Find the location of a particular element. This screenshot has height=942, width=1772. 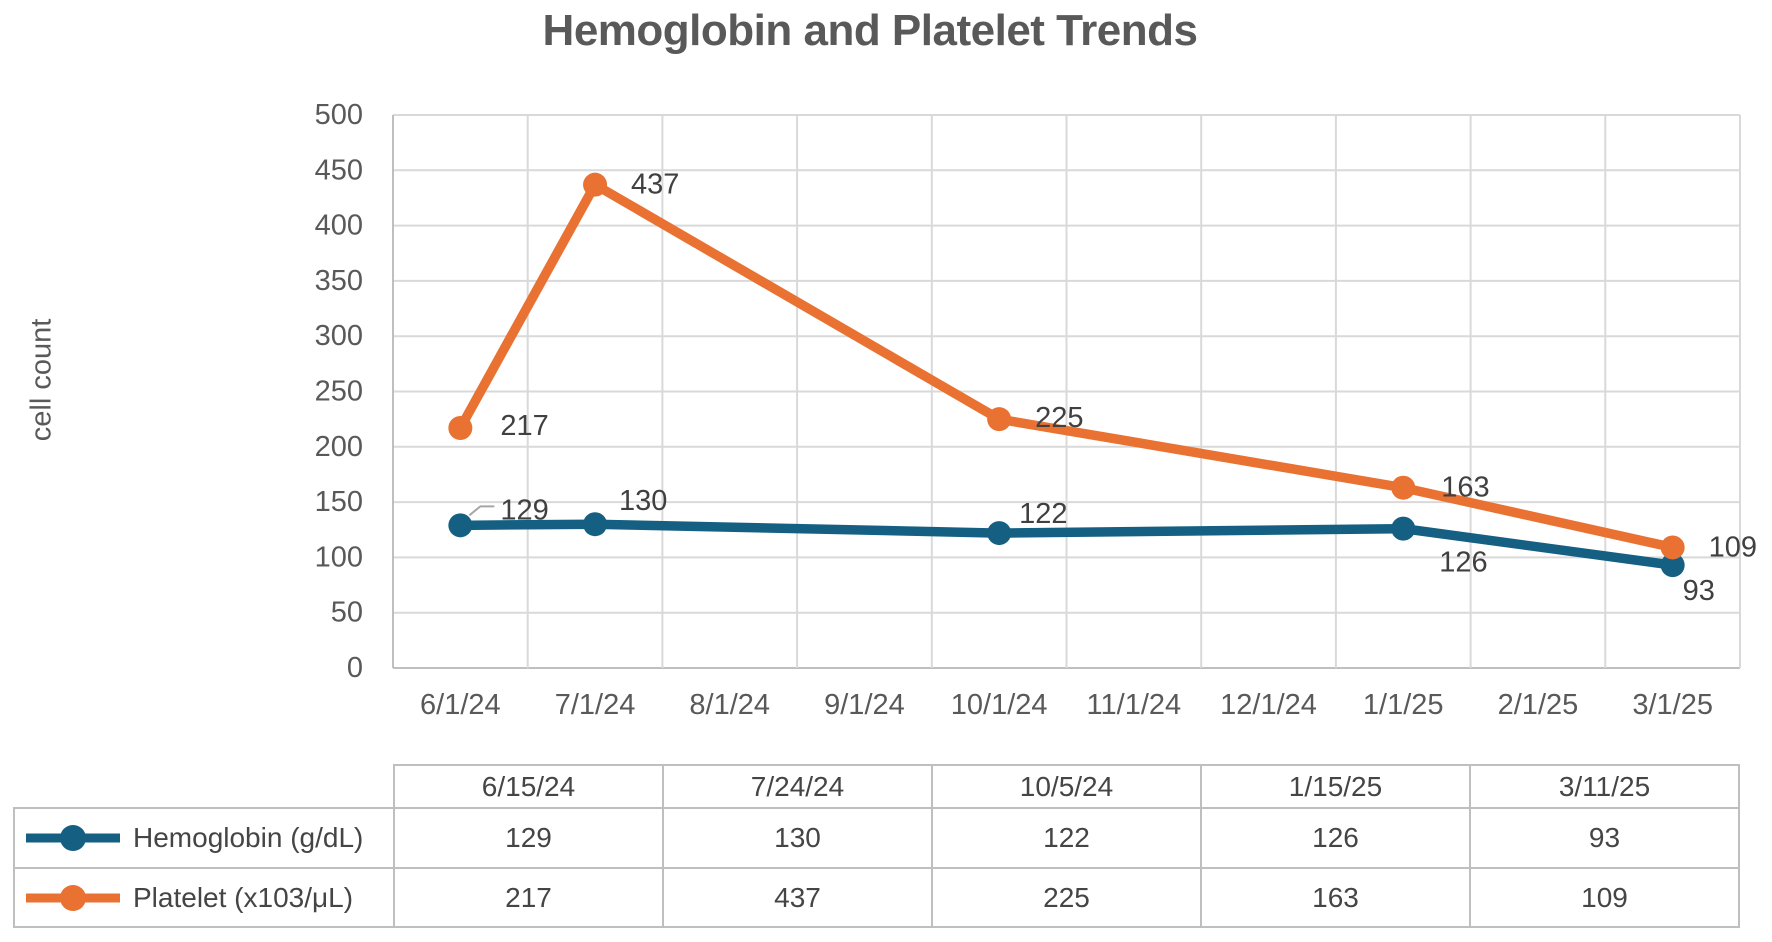

legend-label: Hemoglobin (g/dL) is located at coordinates (248, 837).